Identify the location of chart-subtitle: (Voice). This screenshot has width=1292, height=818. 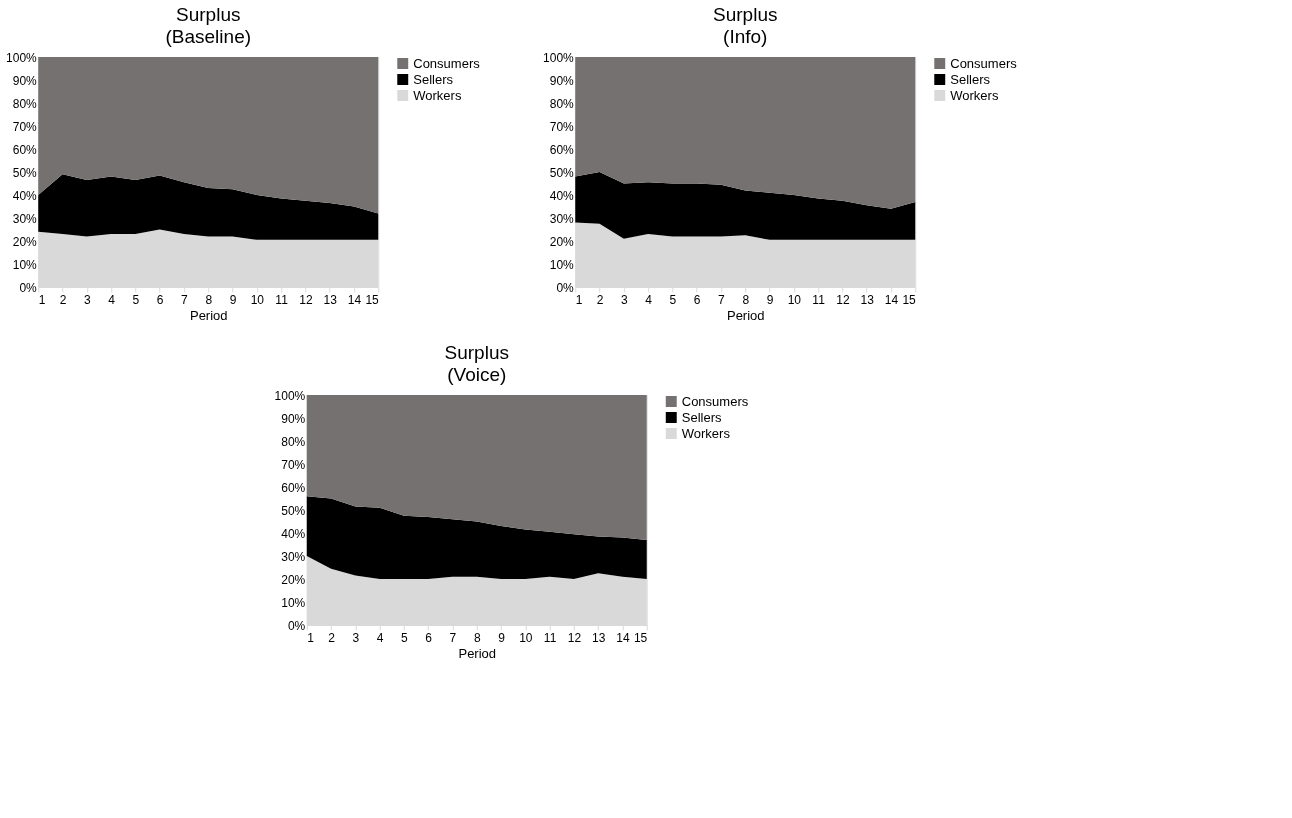
(477, 374).